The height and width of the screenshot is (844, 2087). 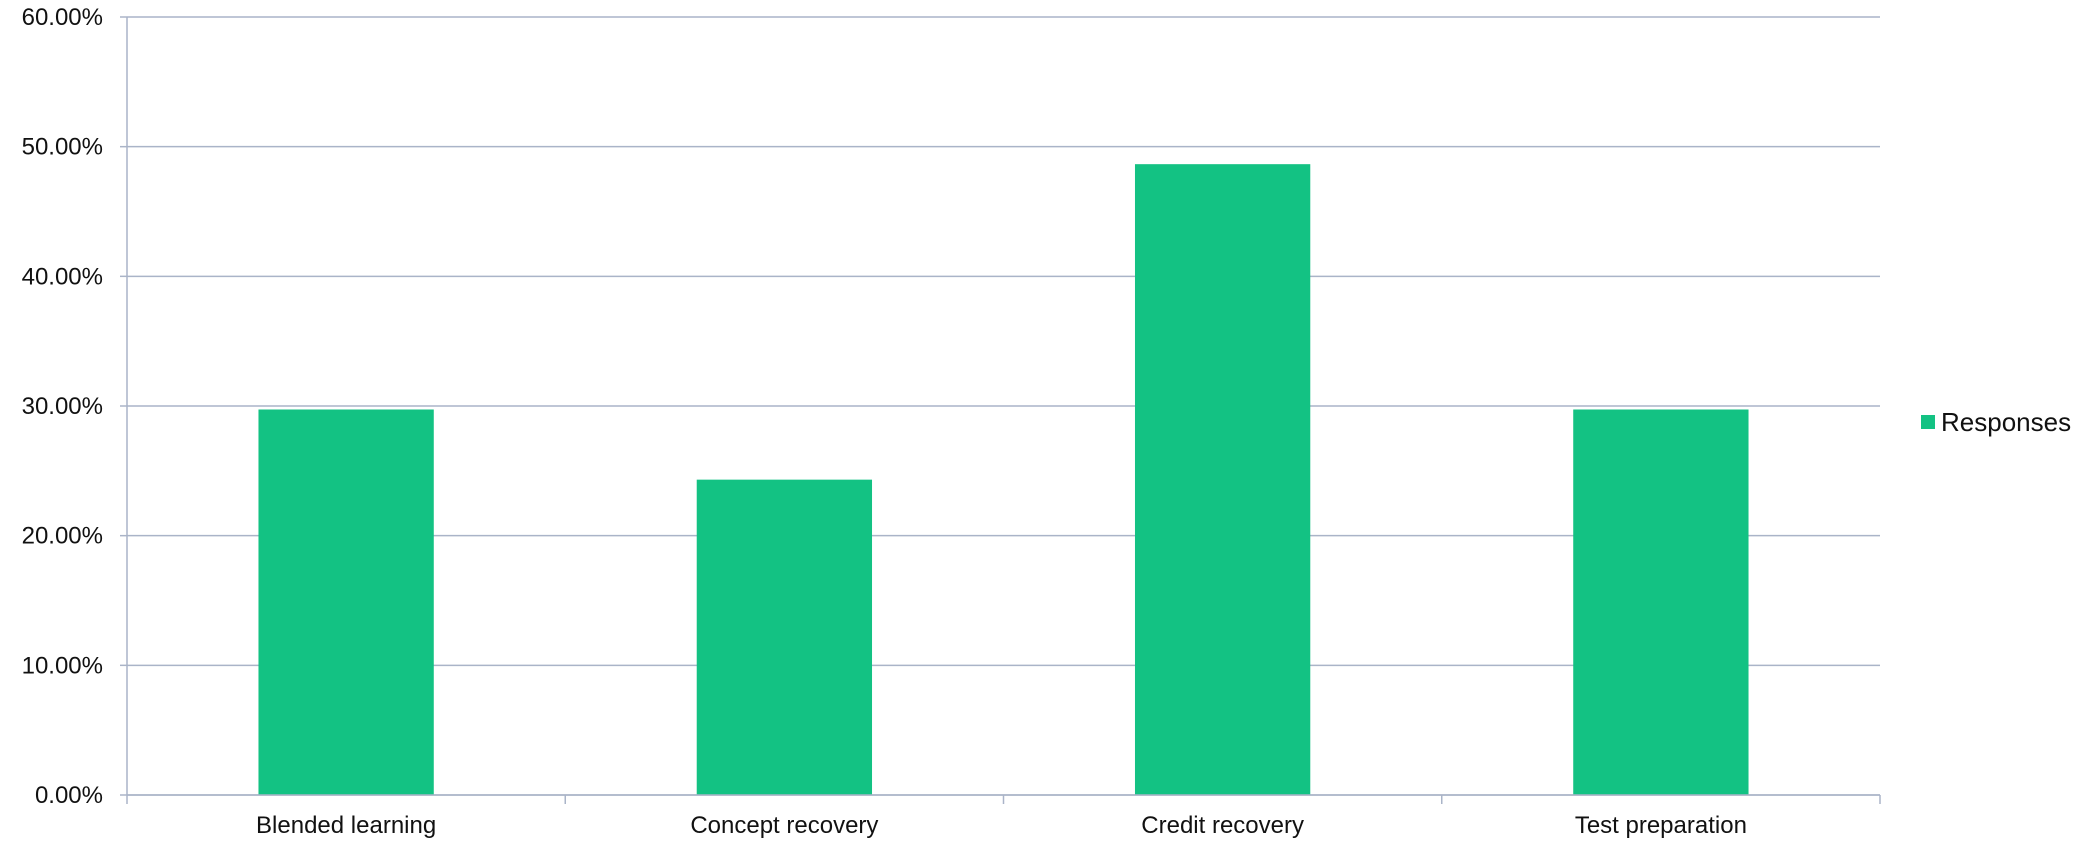 I want to click on legend: Responses, so click(x=1996, y=422).